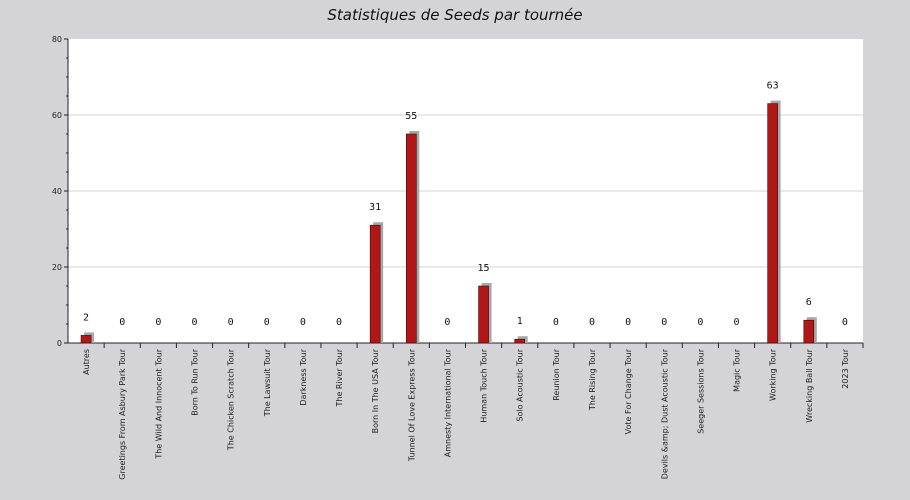 Image resolution: width=910 pixels, height=500 pixels. Describe the element at coordinates (664, 413) in the screenshot. I see `category-label: Devils &amp; Dust Acoustic Tour` at that location.